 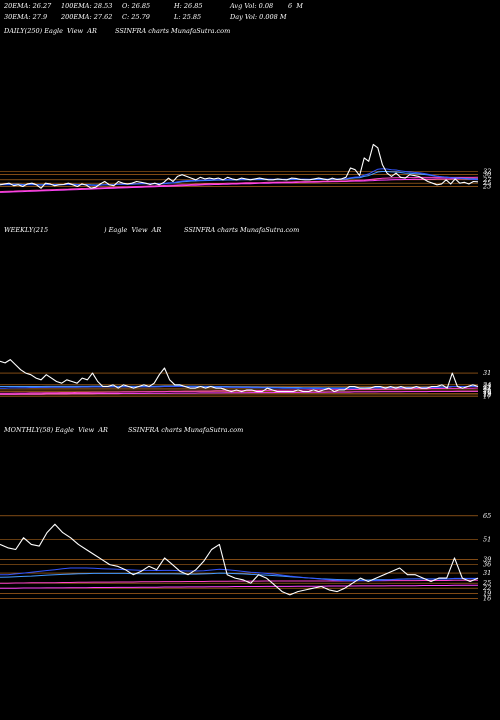 I want to click on weekly-tick-label-2: 23, so click(x=486, y=387).